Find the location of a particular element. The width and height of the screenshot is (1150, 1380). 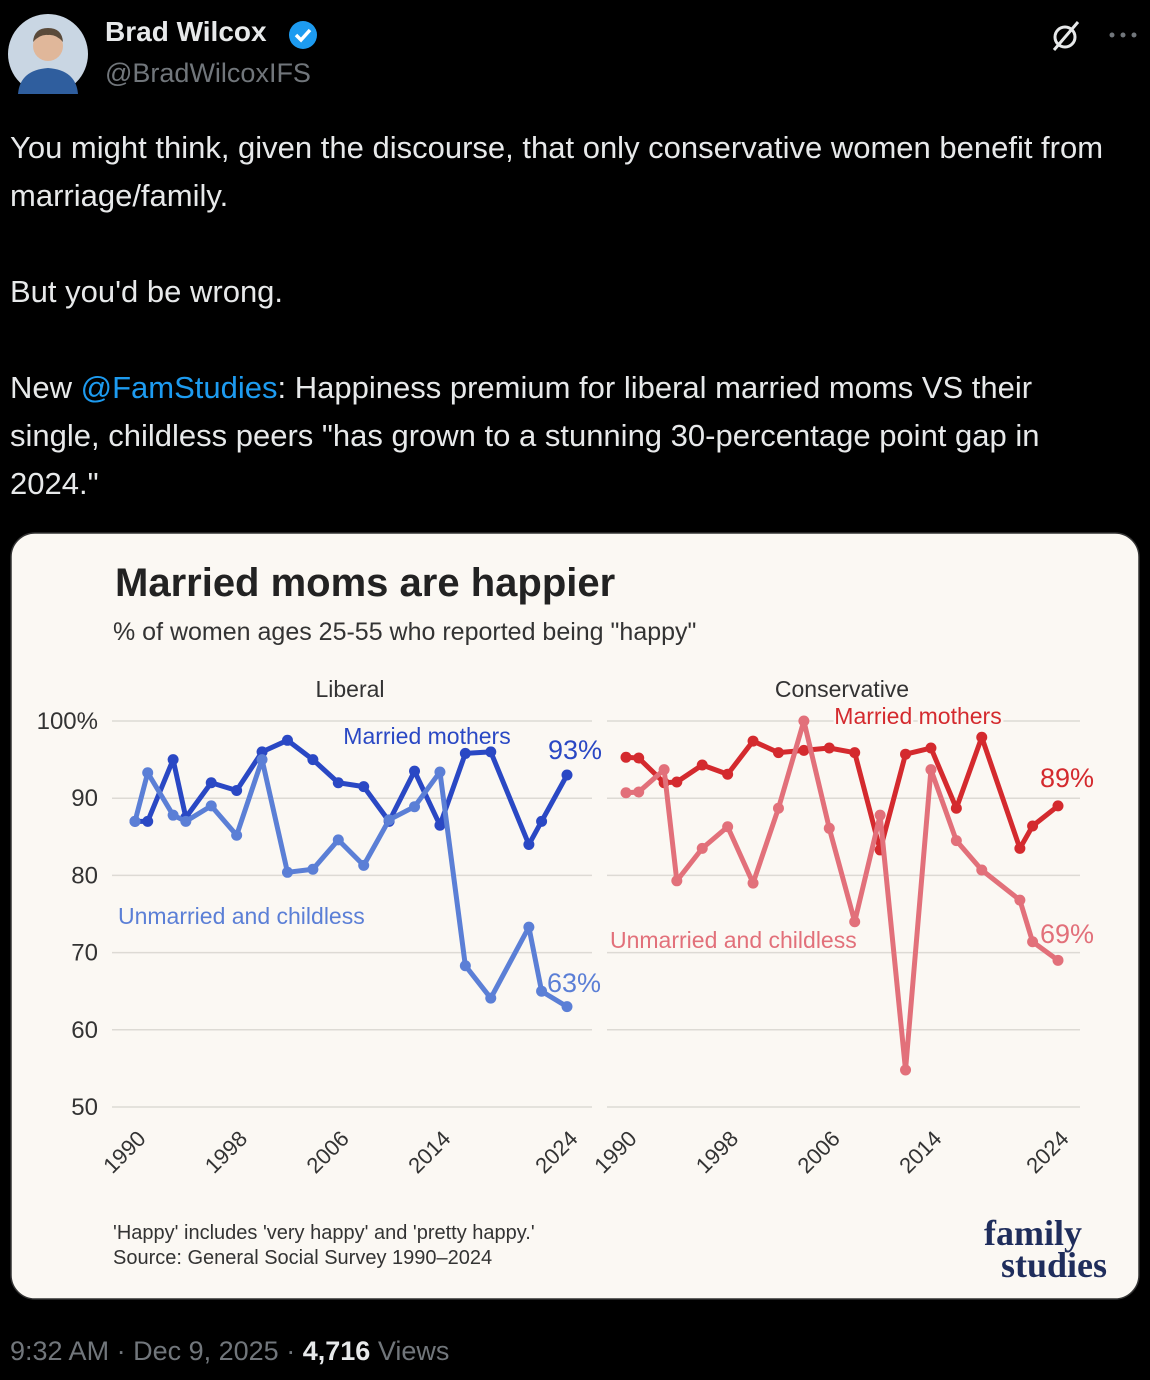

avatar-face is located at coordinates (48, 46).